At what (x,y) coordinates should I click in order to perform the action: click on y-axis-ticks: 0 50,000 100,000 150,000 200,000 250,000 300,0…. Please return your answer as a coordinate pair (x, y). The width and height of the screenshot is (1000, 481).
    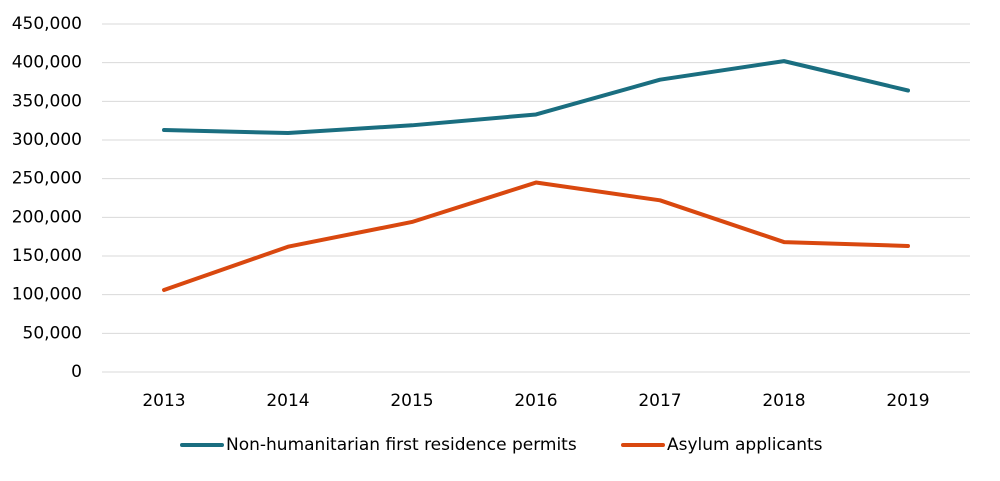
    Looking at the image, I should click on (47, 198).